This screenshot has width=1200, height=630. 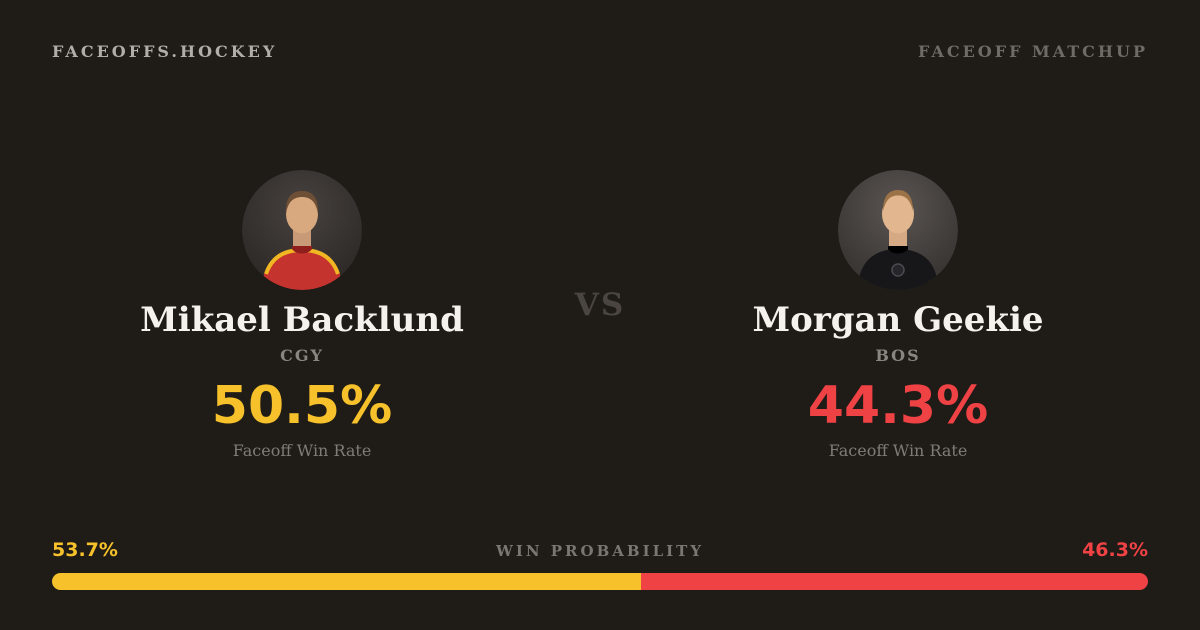 I want to click on player-avatar-left, so click(x=302, y=230).